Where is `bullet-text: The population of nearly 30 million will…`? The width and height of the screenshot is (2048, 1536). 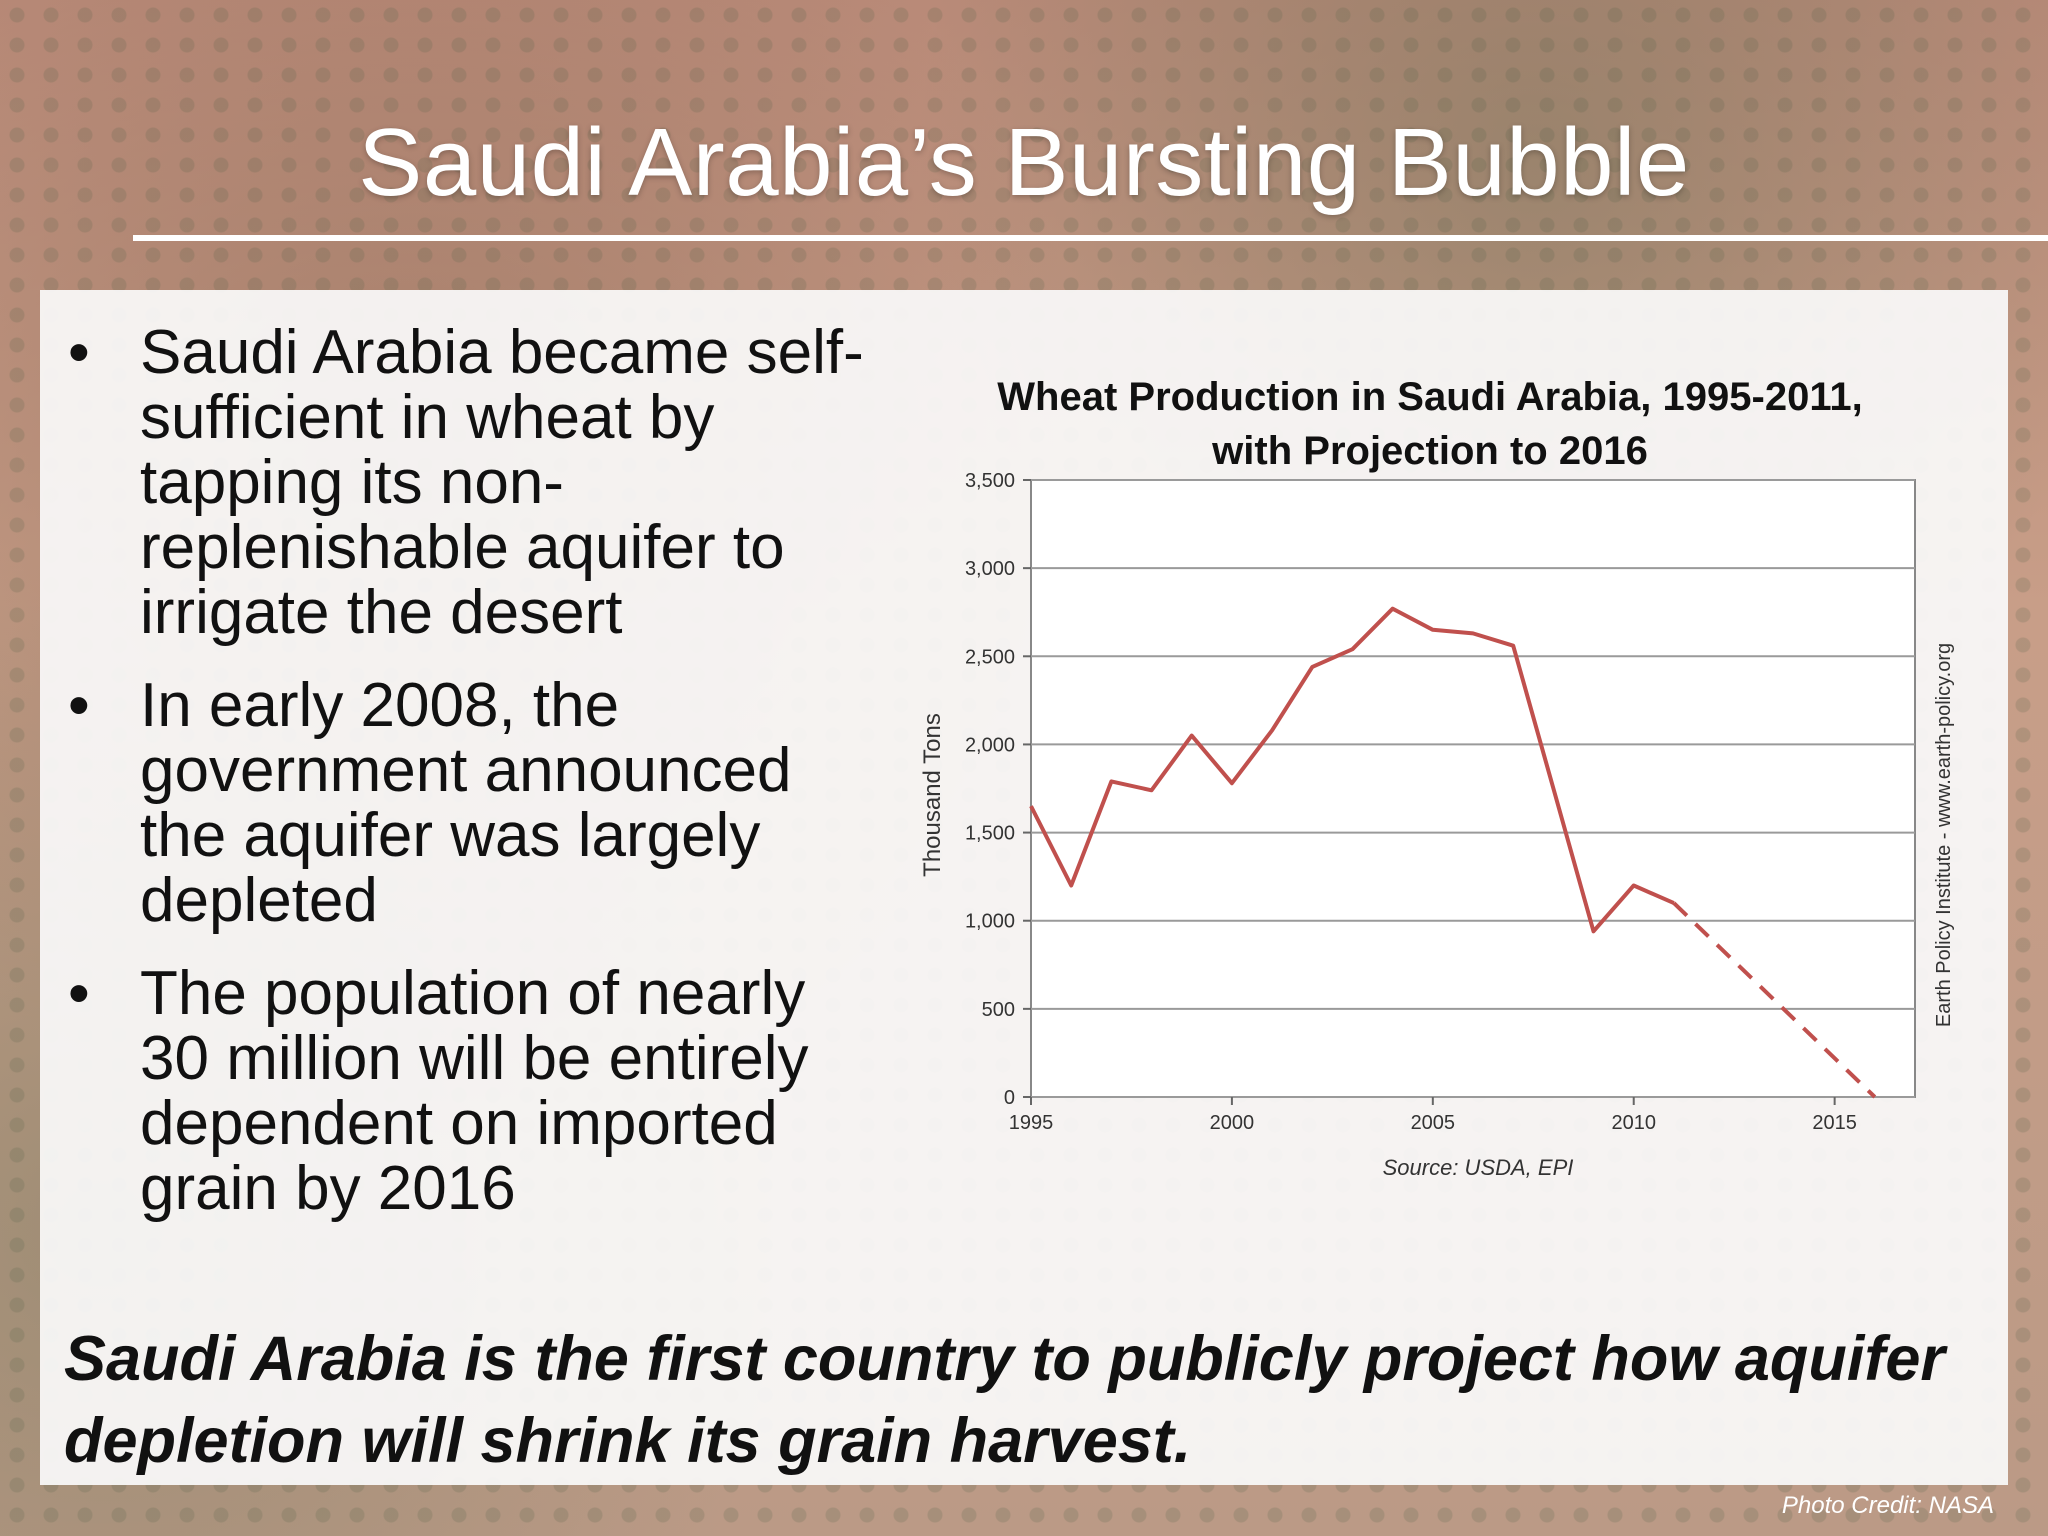
bullet-text: The population of nearly 30 million will… is located at coordinates (474, 1091).